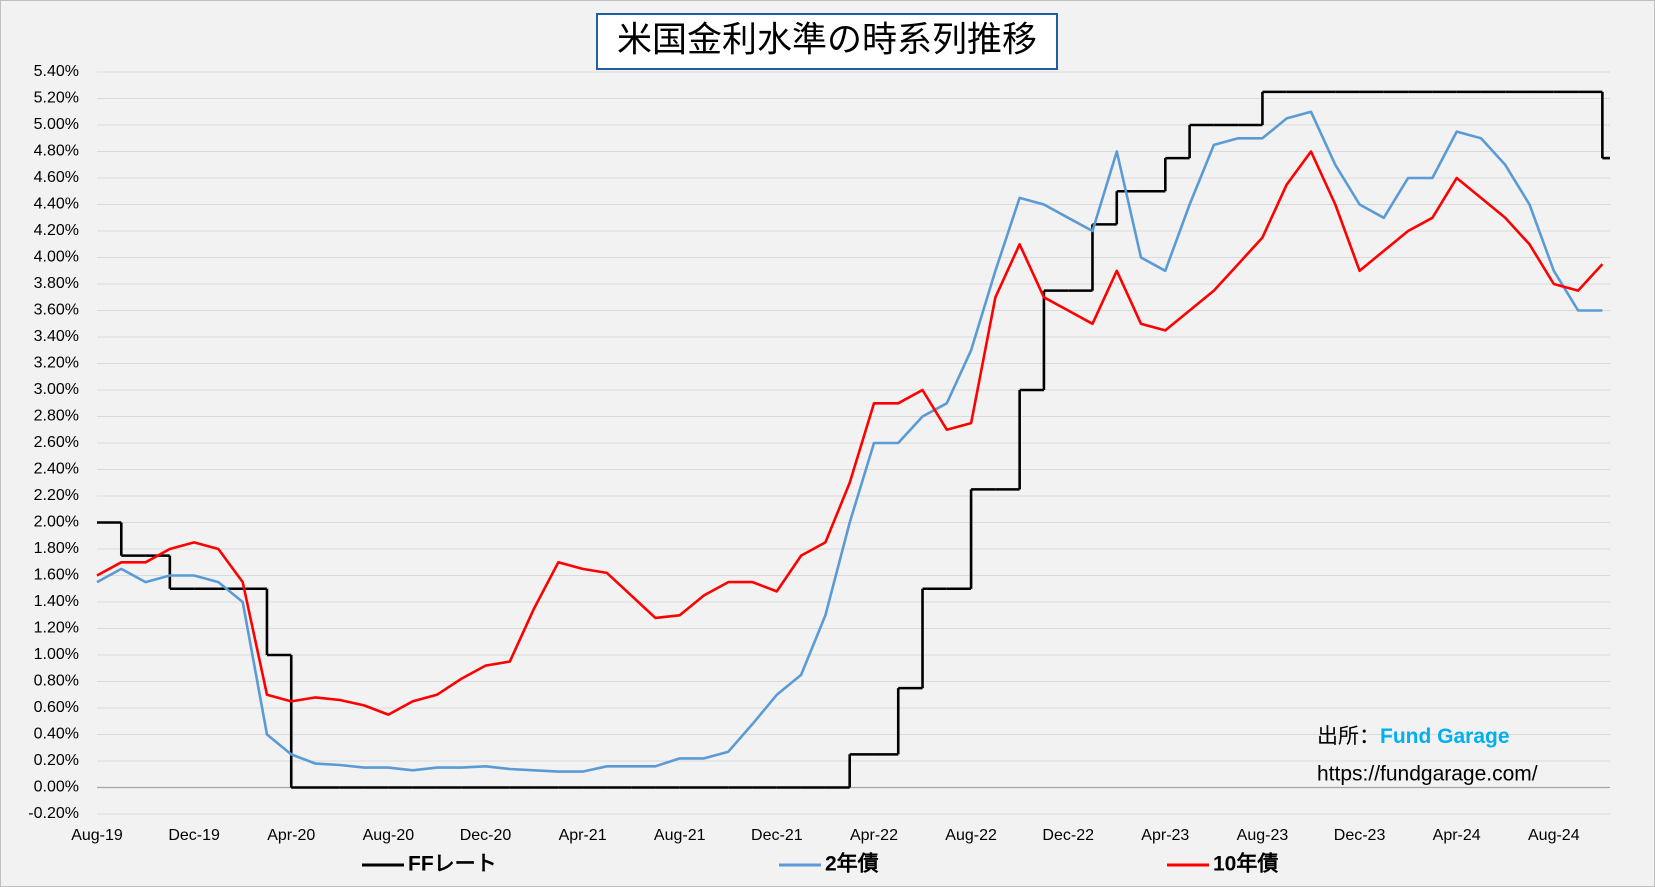  I want to click on y-tick-label: 3.20%, so click(56, 363).